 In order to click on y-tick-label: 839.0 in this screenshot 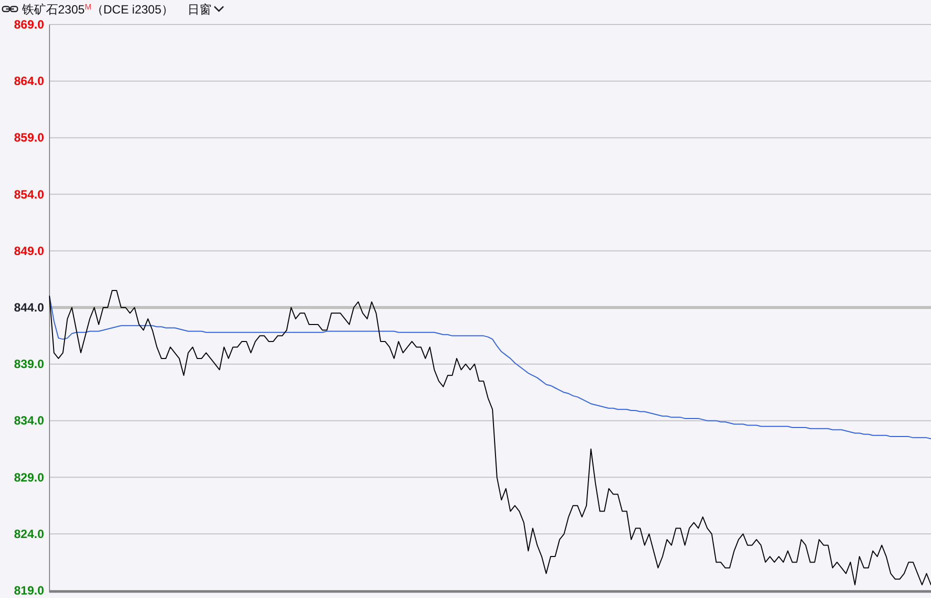, I will do `click(29, 364)`.